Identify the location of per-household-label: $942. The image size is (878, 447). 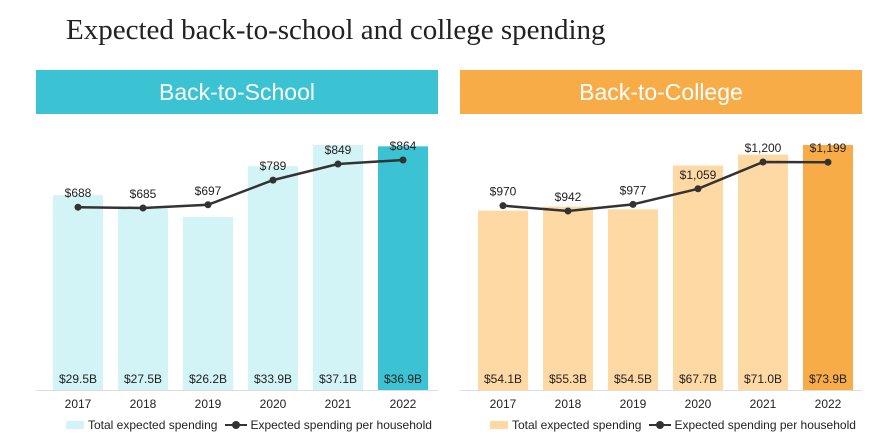
(568, 197).